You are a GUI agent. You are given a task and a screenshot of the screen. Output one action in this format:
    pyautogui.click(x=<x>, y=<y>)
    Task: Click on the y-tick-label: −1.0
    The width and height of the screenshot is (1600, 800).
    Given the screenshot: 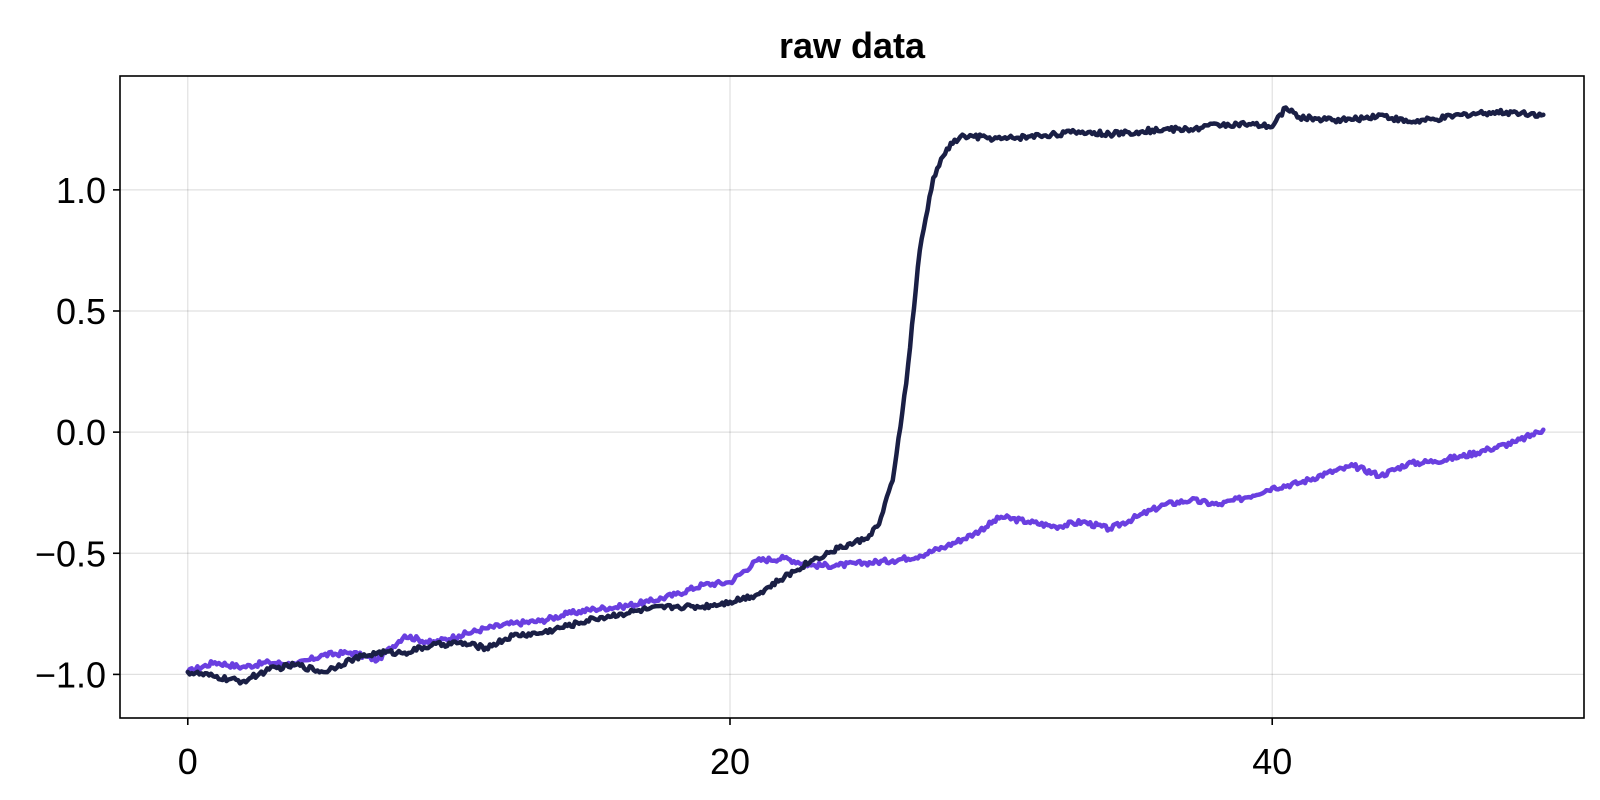 What is the action you would take?
    pyautogui.click(x=70, y=674)
    